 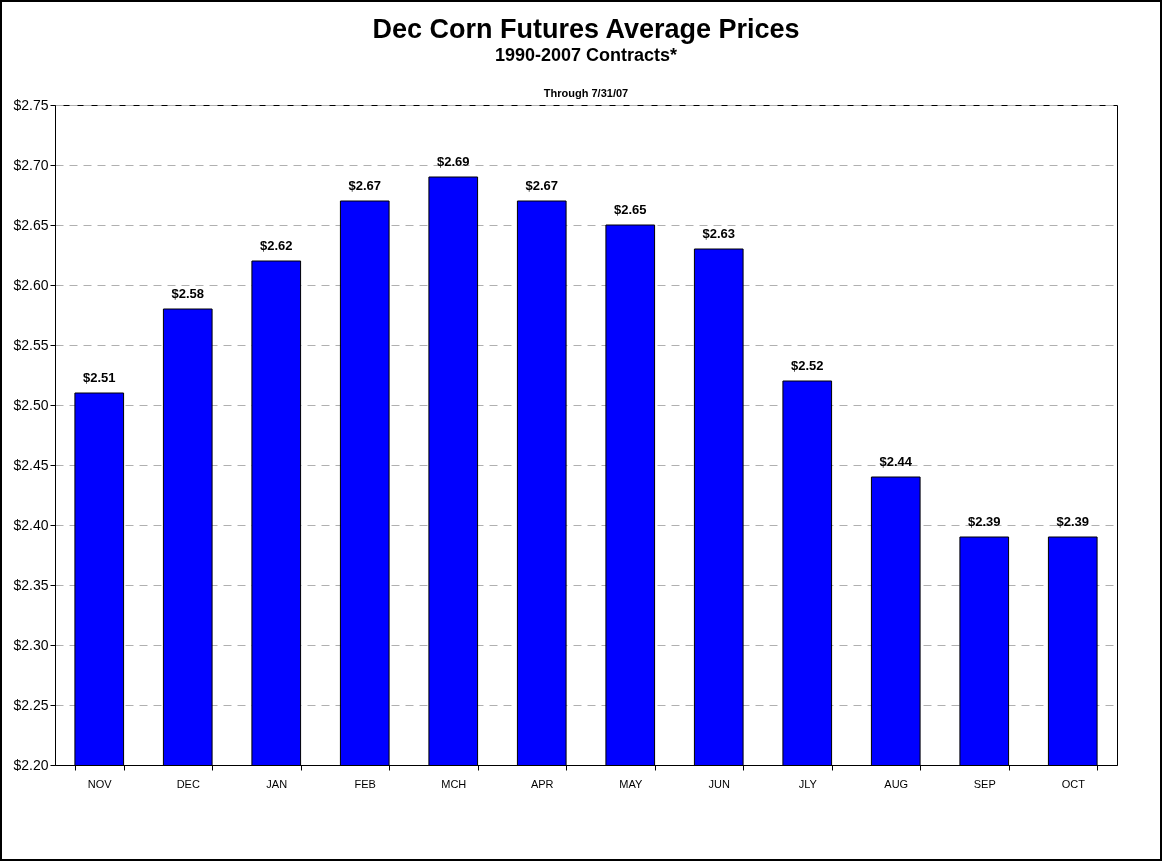 What do you see at coordinates (31, 404) in the screenshot?
I see `y-tick-label: $2.50` at bounding box center [31, 404].